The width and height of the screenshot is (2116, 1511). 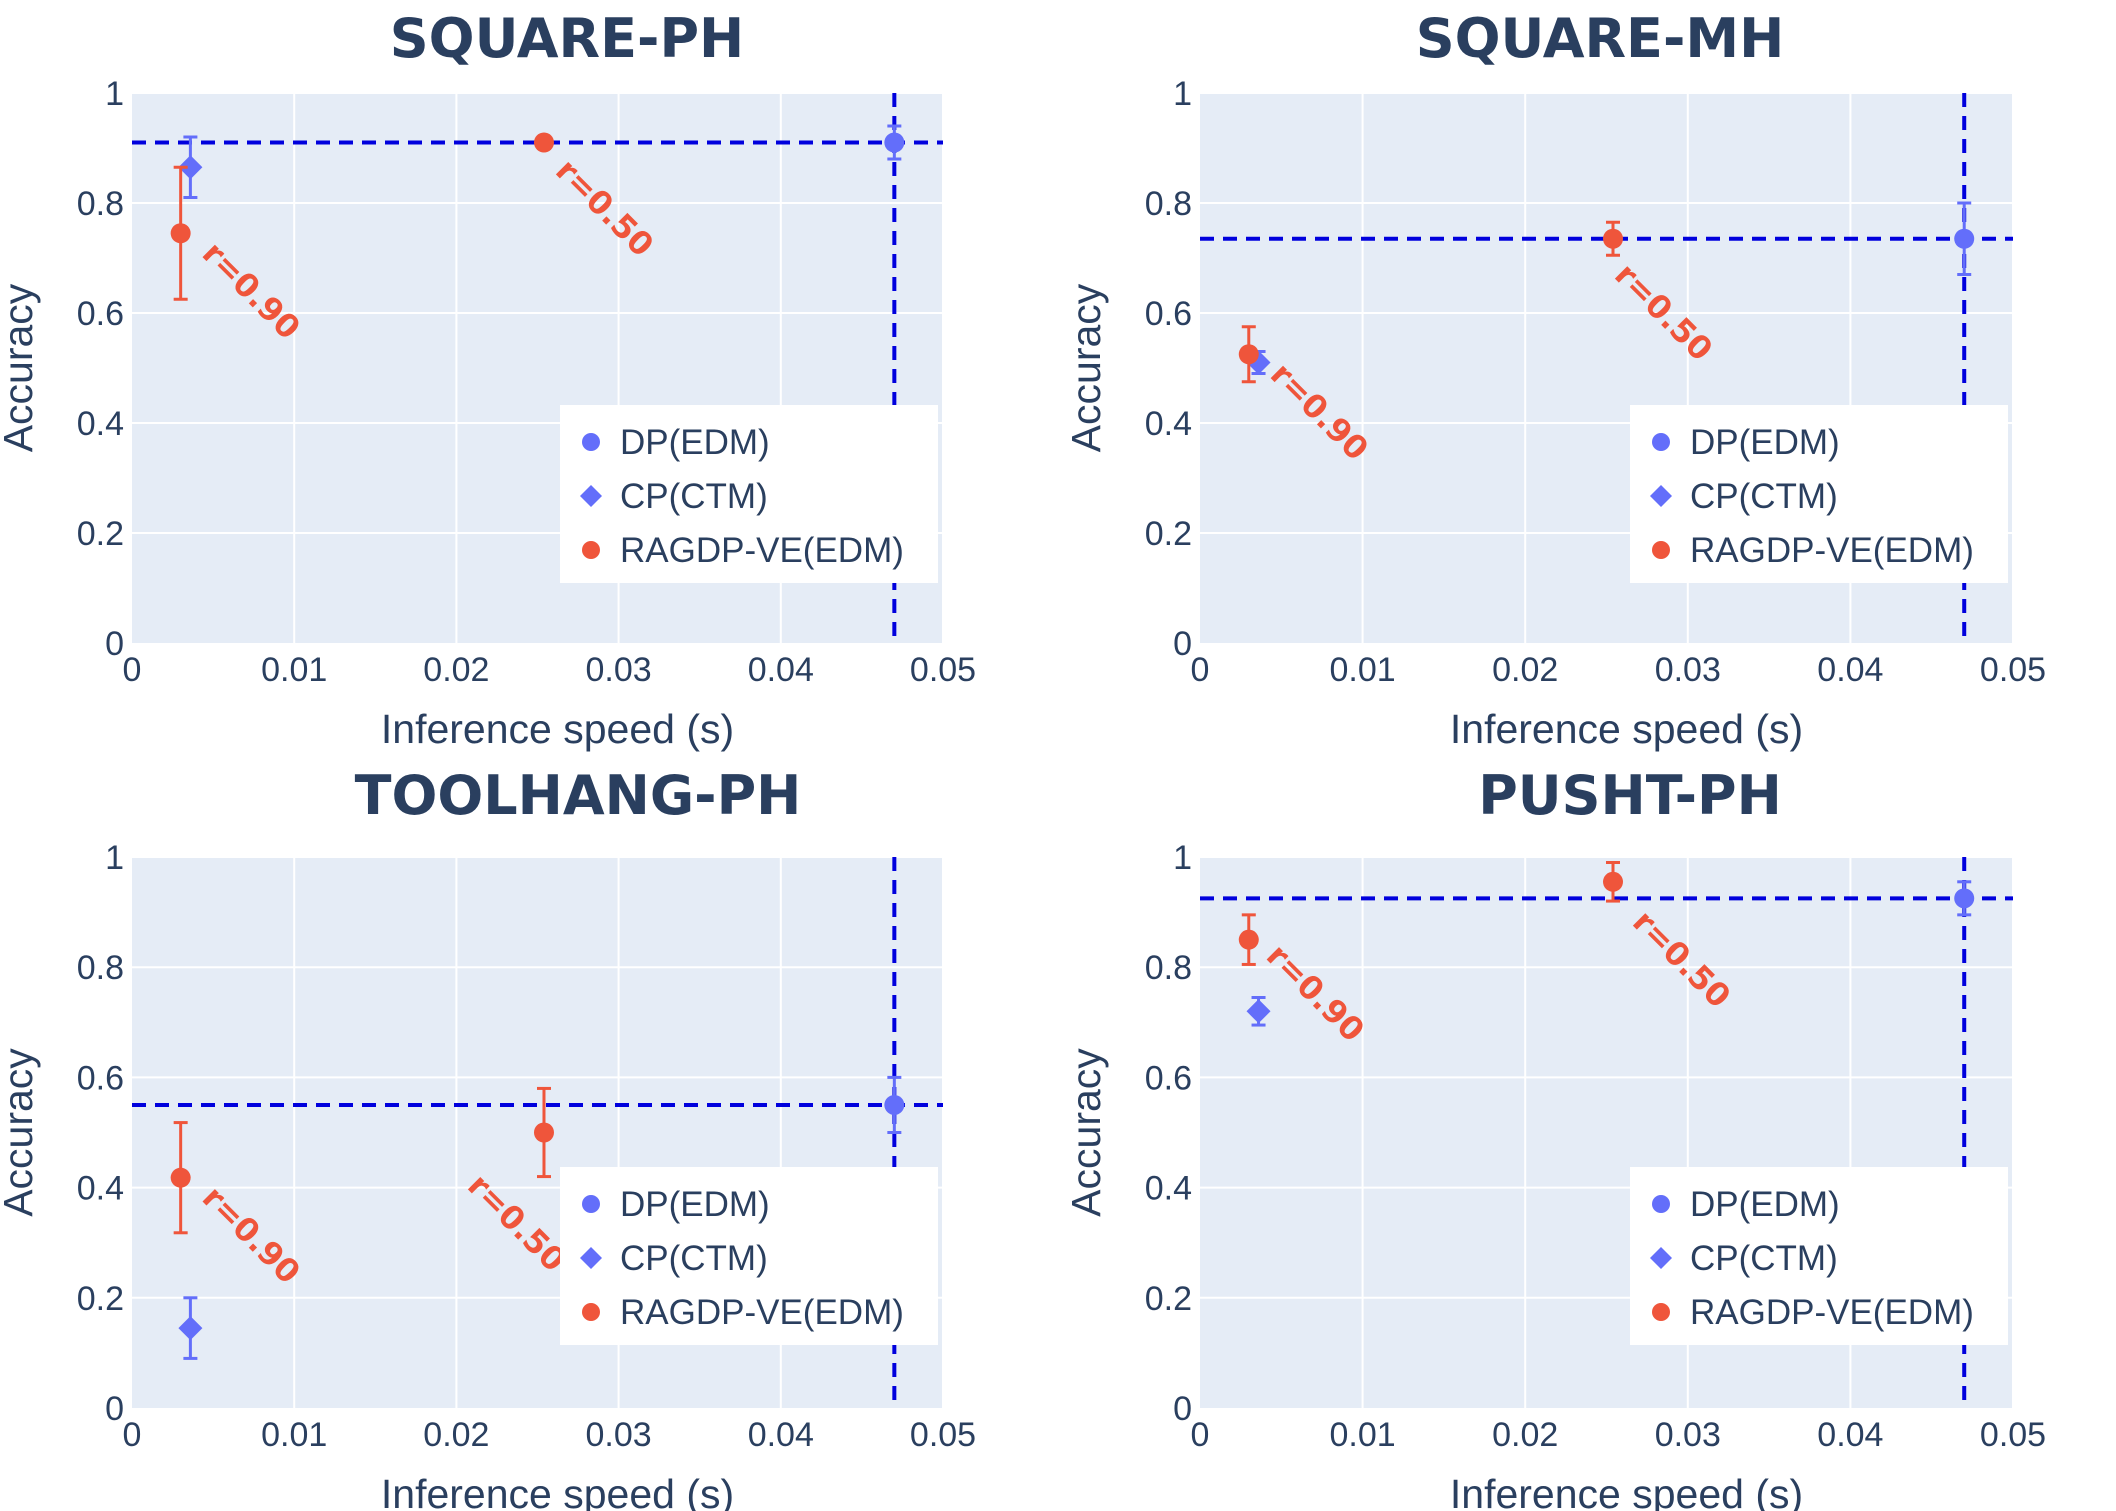 What do you see at coordinates (1600, 38) in the screenshot?
I see `chart-title: SQUARE-MH` at bounding box center [1600, 38].